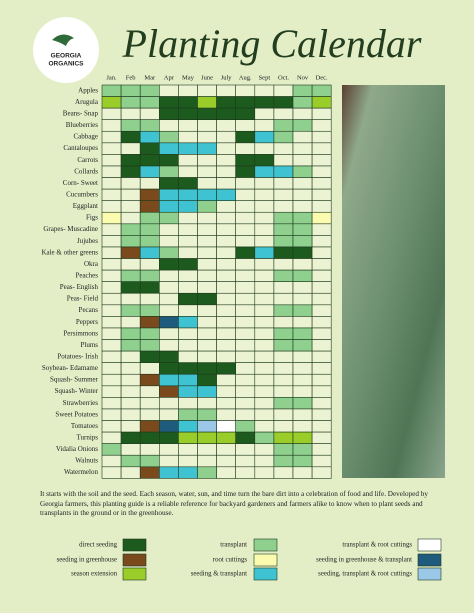 This screenshot has height=613, width=474. I want to click on crop-label: Collards, so click(86, 171).